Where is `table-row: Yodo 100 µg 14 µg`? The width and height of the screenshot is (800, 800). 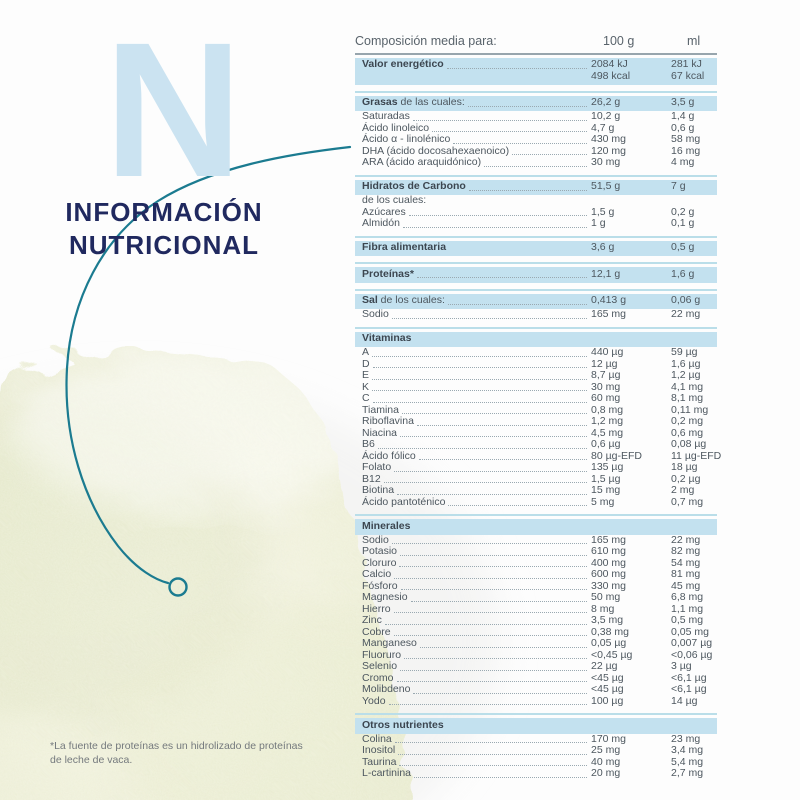 table-row: Yodo 100 µg 14 µg is located at coordinates (530, 700).